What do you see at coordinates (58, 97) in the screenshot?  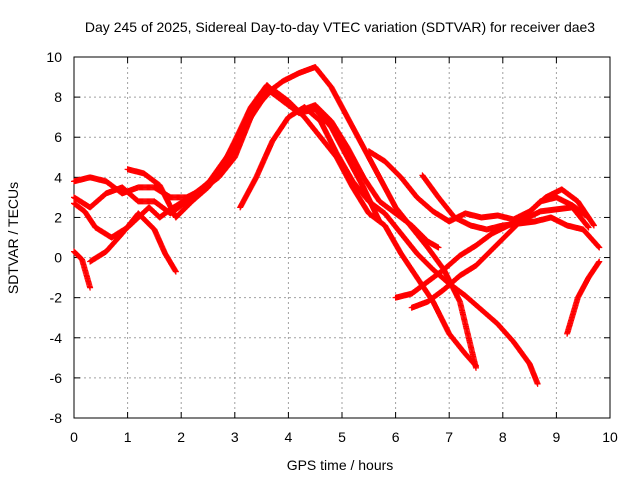 I see `y-tick-label: 8` at bounding box center [58, 97].